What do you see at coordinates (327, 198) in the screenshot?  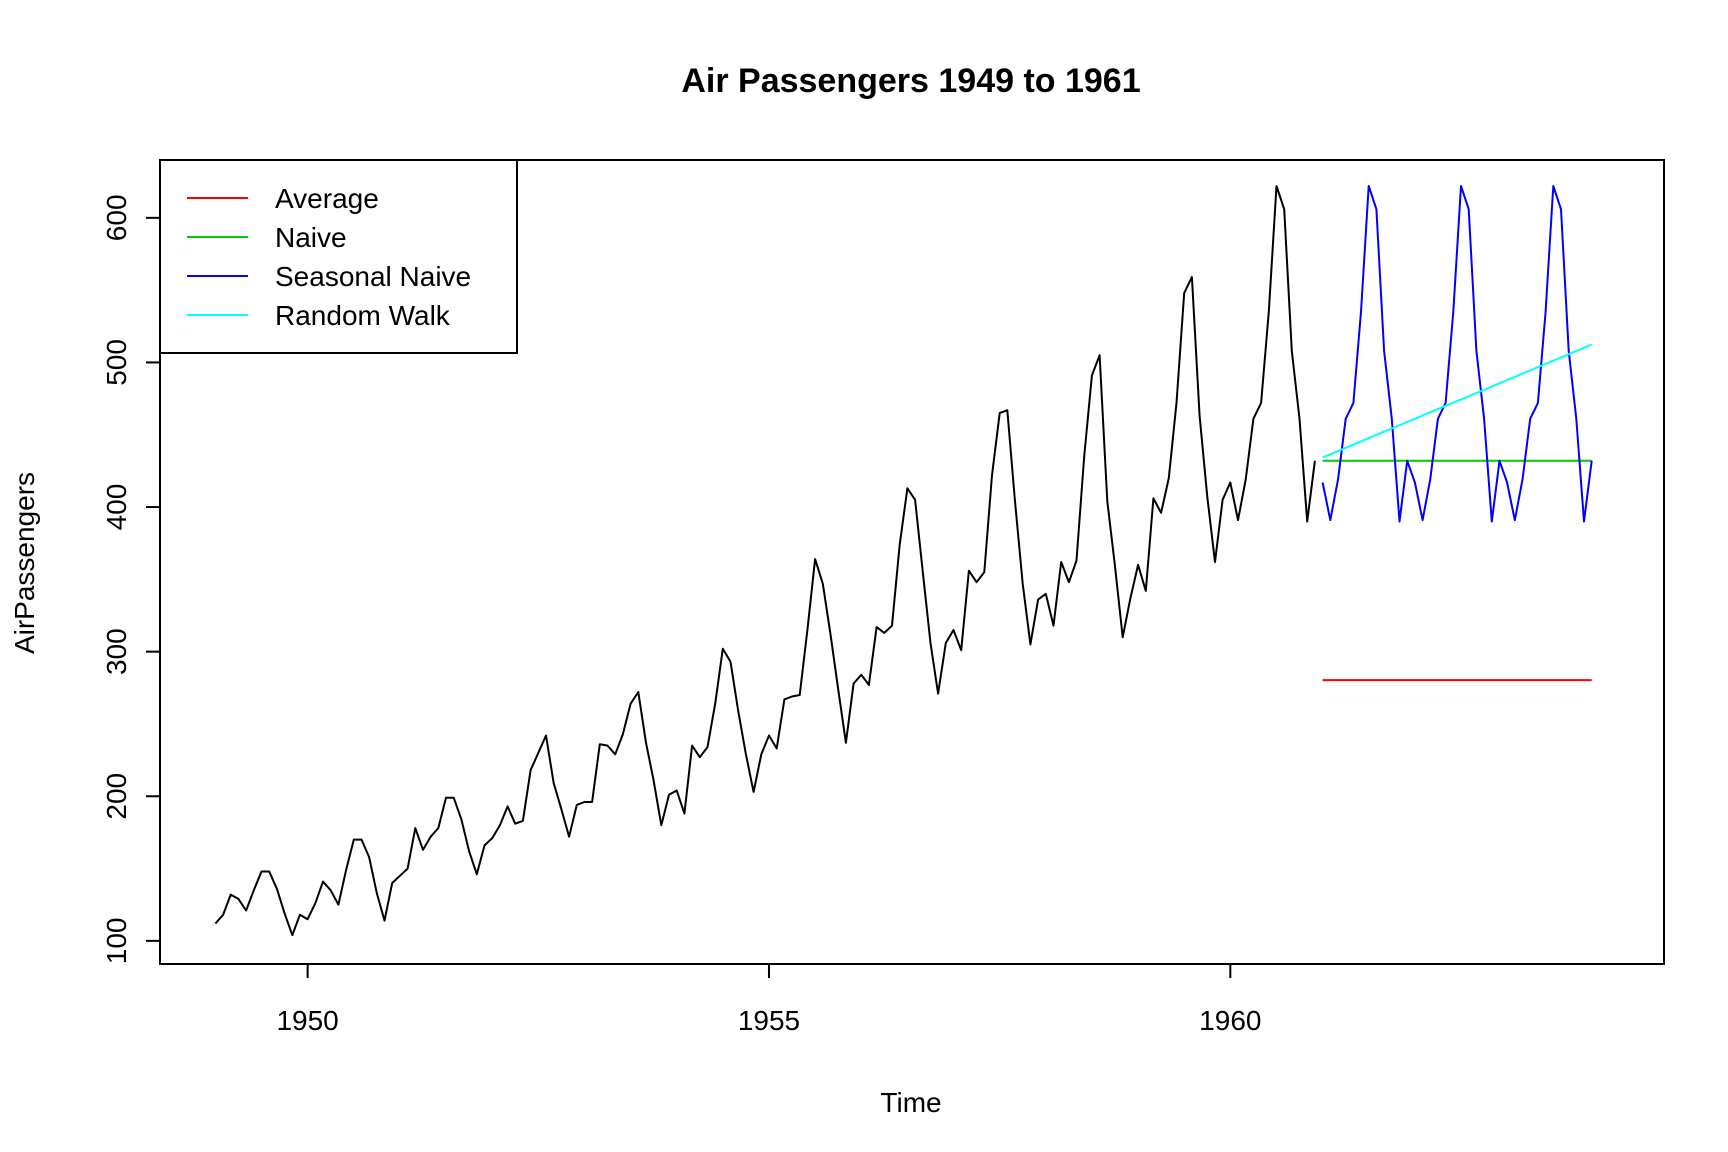 I see `legend-label-average: Average` at bounding box center [327, 198].